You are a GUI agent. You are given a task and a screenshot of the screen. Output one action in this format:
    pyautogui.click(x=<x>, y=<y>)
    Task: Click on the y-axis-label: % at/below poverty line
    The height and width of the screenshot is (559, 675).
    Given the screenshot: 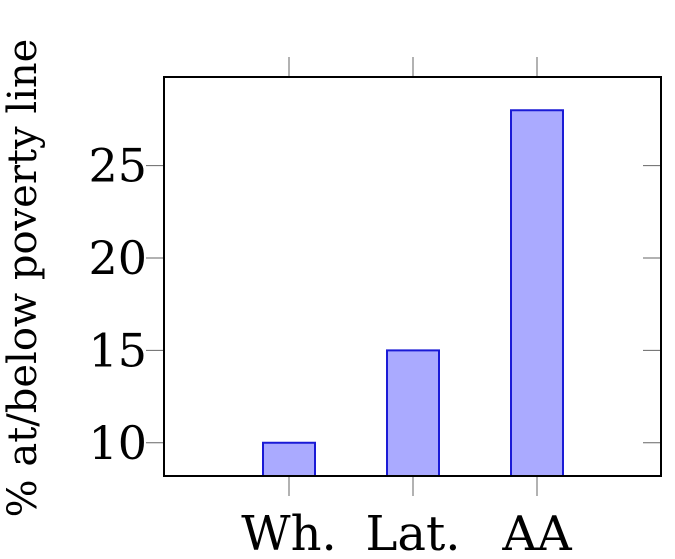 What is the action you would take?
    pyautogui.click(x=23, y=278)
    